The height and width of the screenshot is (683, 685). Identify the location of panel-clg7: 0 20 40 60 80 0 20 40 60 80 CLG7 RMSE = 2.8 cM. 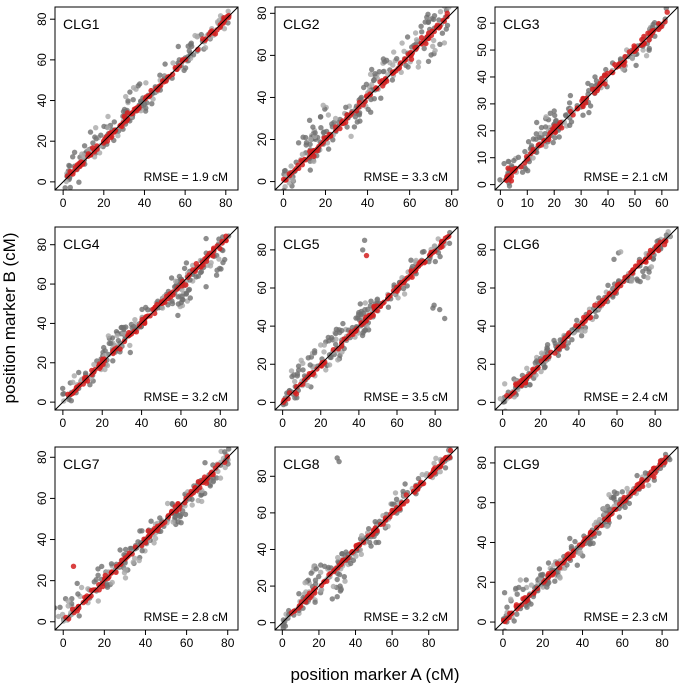
(137, 548).